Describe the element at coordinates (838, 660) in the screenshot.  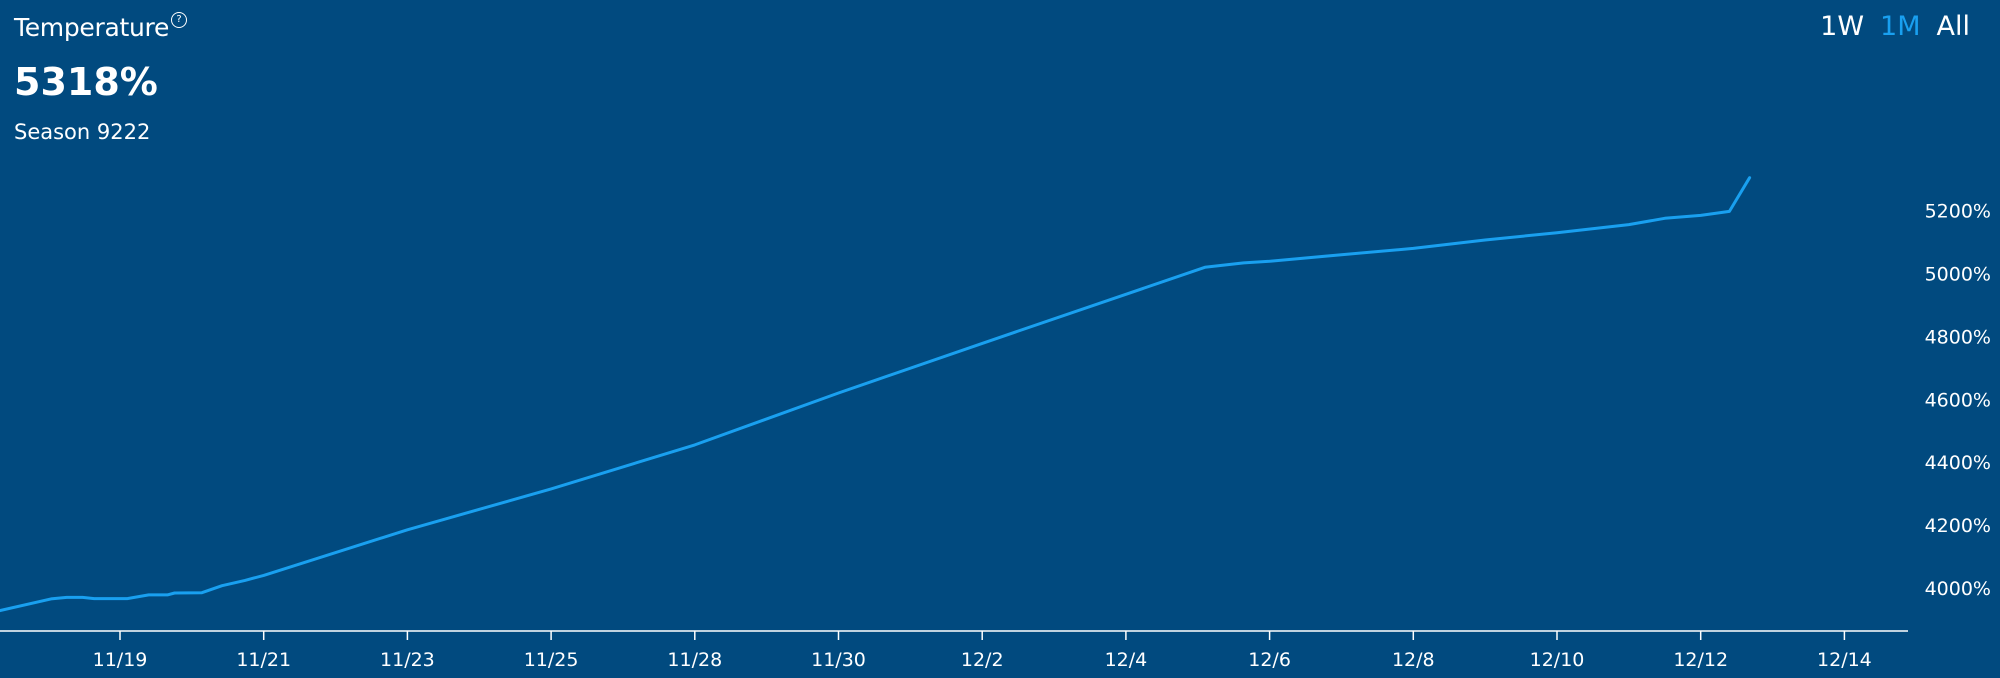
I see `x-tick-label: 11/30` at that location.